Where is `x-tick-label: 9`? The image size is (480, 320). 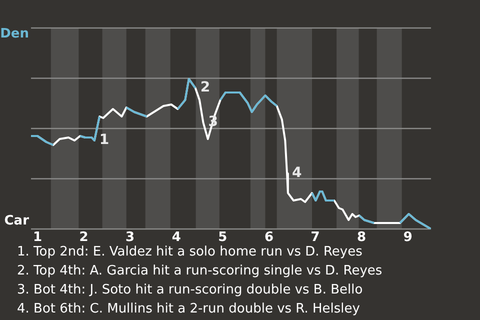 x-tick-label: 9 is located at coordinates (407, 238).